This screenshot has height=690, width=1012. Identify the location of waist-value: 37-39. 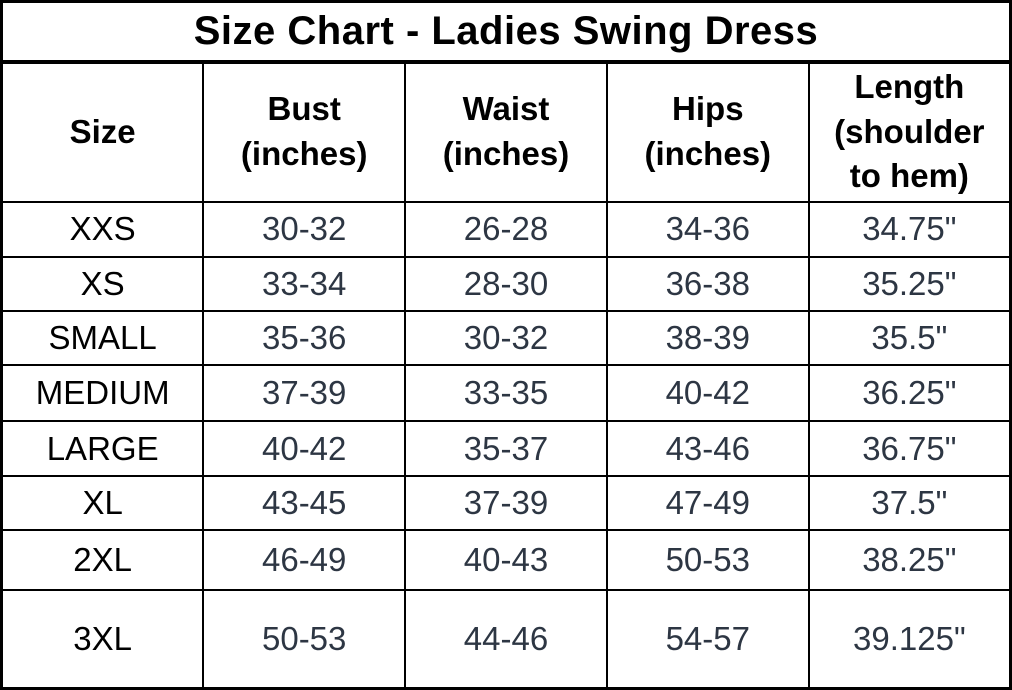
(506, 503).